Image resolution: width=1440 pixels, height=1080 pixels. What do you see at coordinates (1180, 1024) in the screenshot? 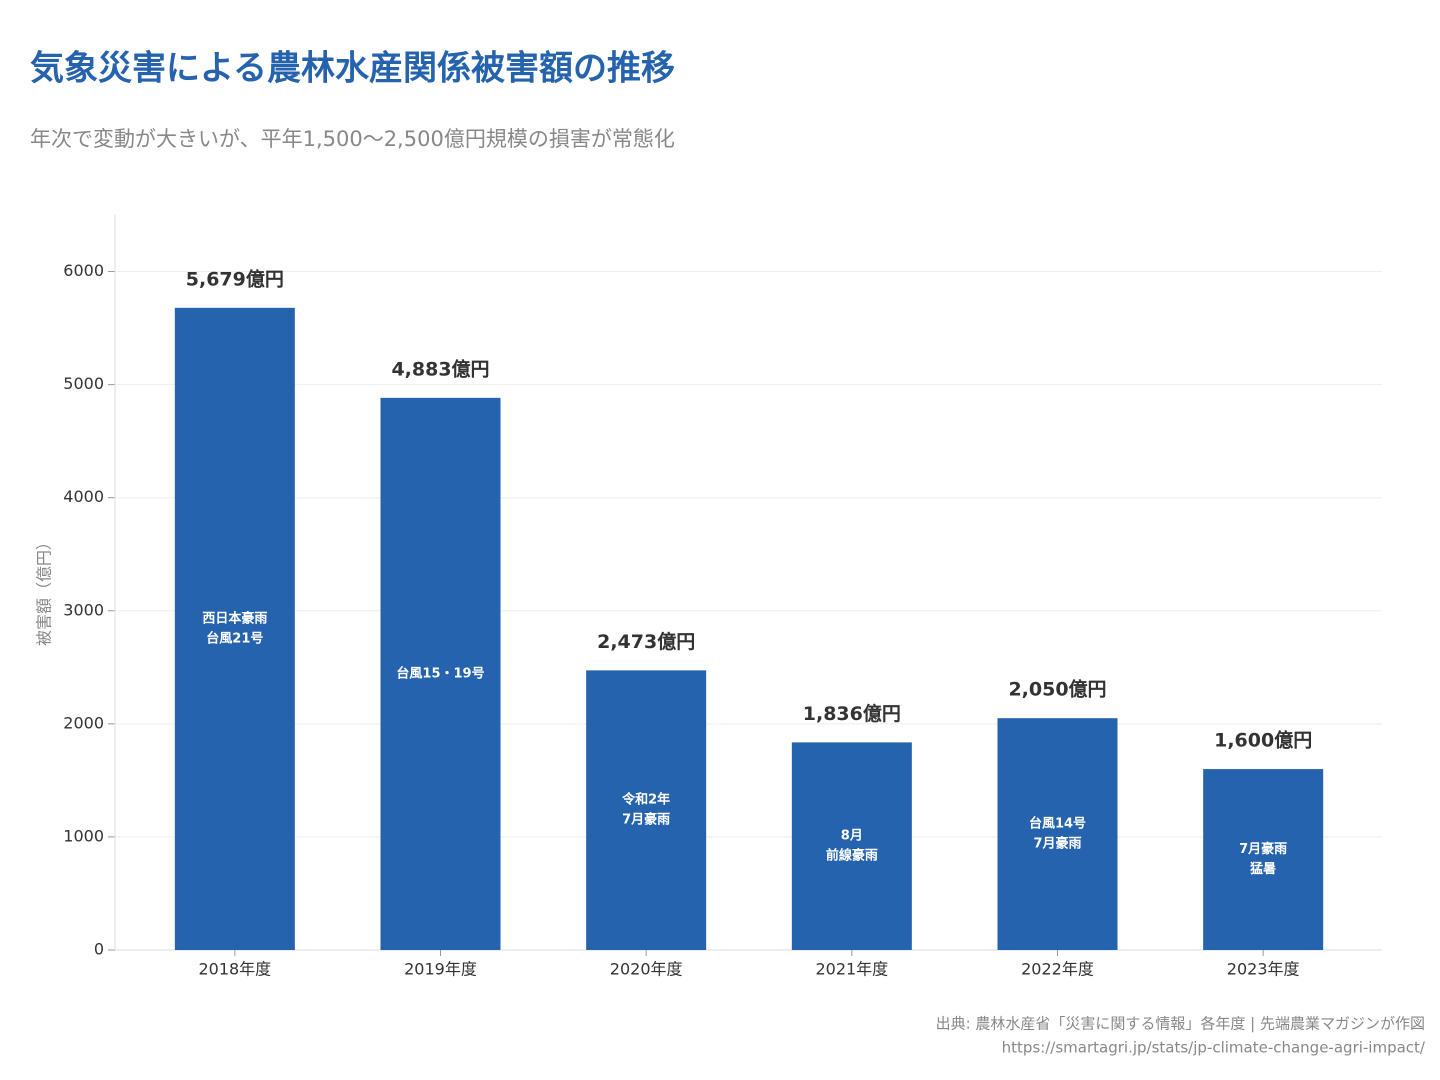
I see `source: 出典: 農林水産省「災害に関する情報」各年度 | 先端農業マガジンが作図` at bounding box center [1180, 1024].